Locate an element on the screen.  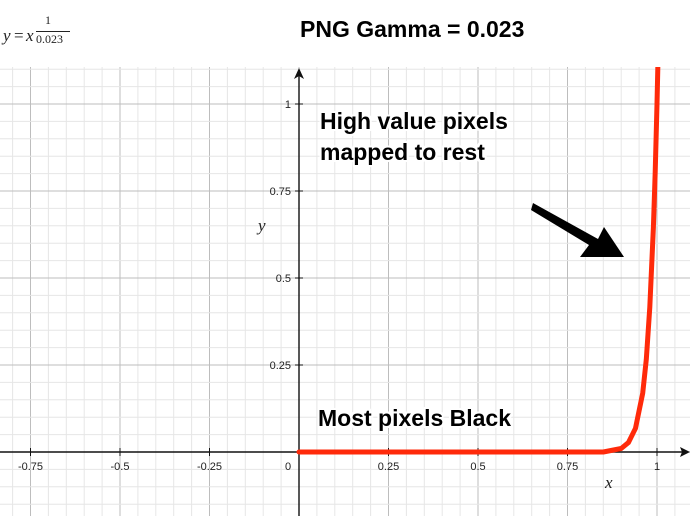
y-axis-label: y is located at coordinates (261, 225).